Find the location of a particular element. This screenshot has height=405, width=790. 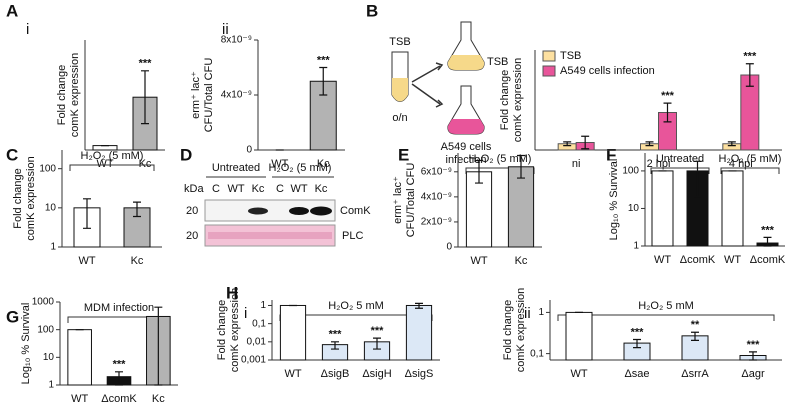

x-tick-label: ΔcomK is located at coordinates (768, 260).